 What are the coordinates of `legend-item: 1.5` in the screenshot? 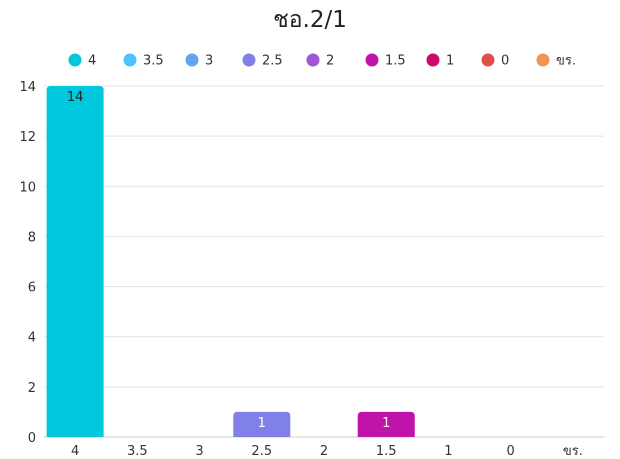 It's located at (385, 61).